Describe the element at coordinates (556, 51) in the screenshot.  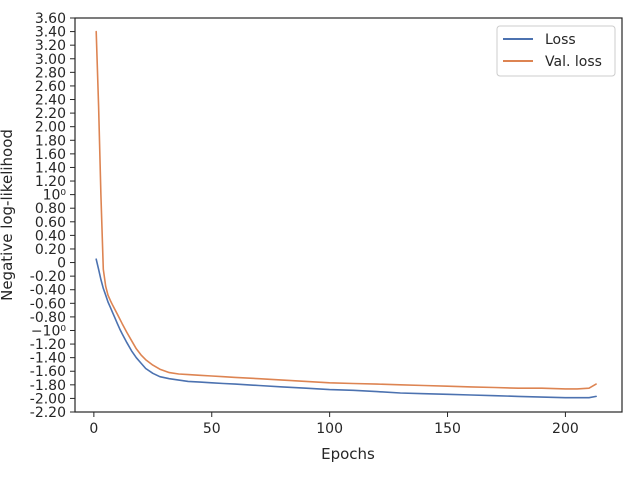
I see `legend: Loss Val. loss` at that location.